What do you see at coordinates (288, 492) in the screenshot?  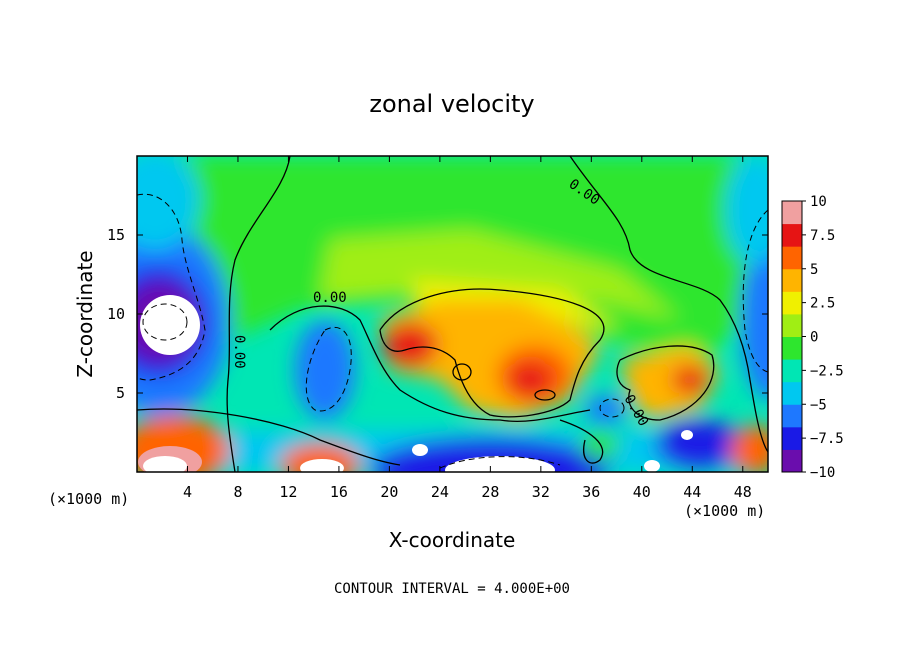 I see `x-tick-label: 12` at bounding box center [288, 492].